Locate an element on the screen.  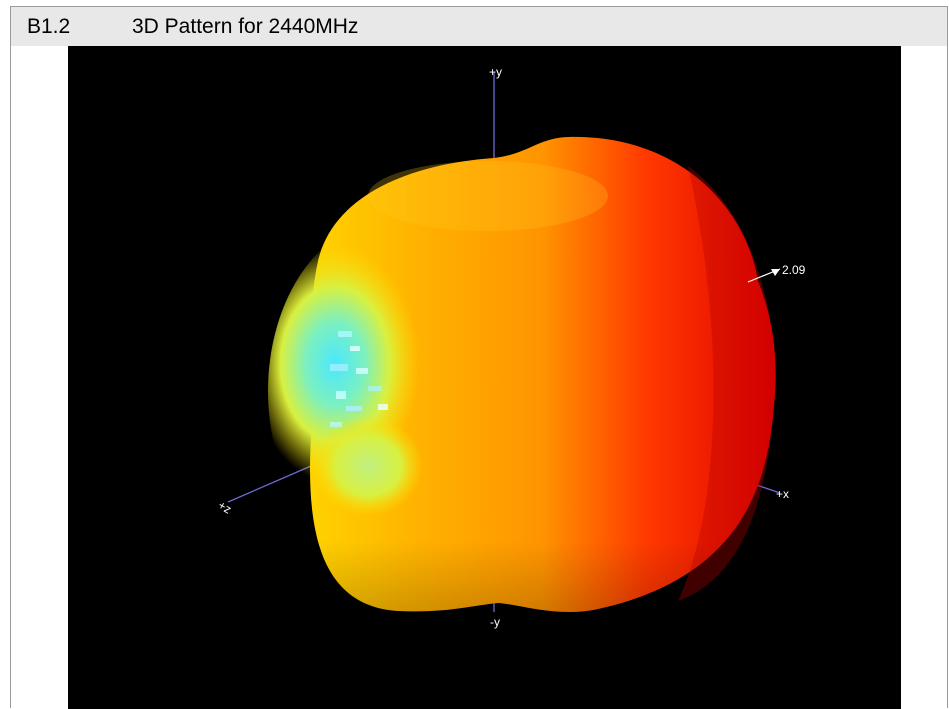
axis-label-y-neg: -y is located at coordinates (495, 622).